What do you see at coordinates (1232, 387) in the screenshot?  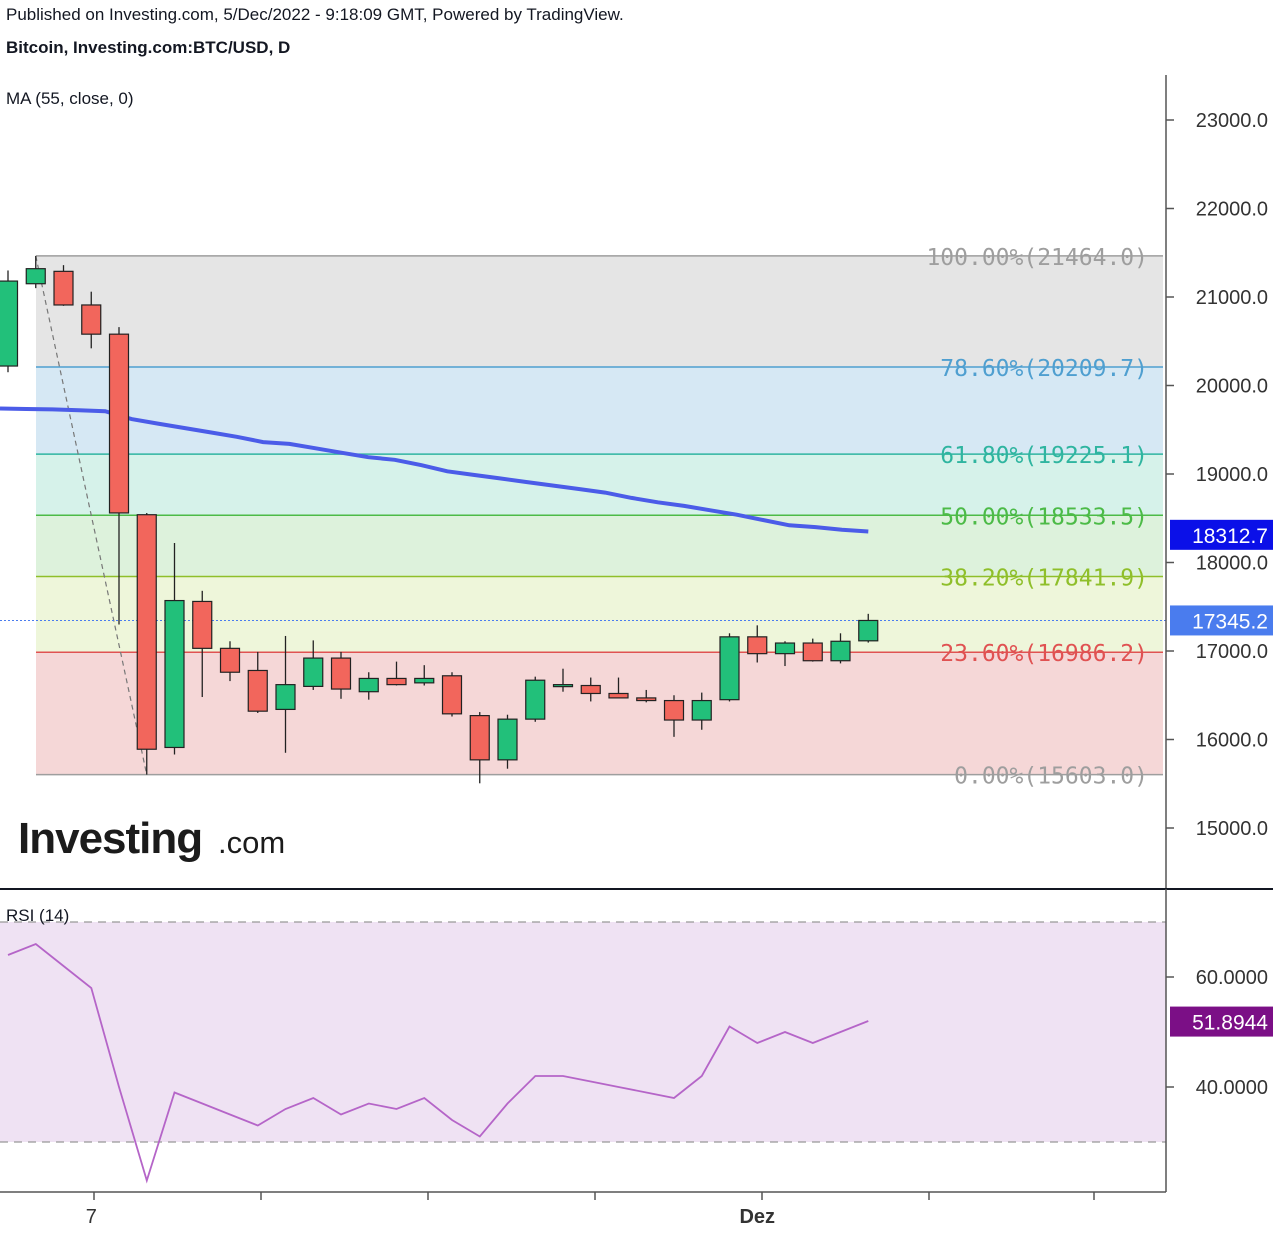 I see `price-tick-label: 20000.0` at bounding box center [1232, 387].